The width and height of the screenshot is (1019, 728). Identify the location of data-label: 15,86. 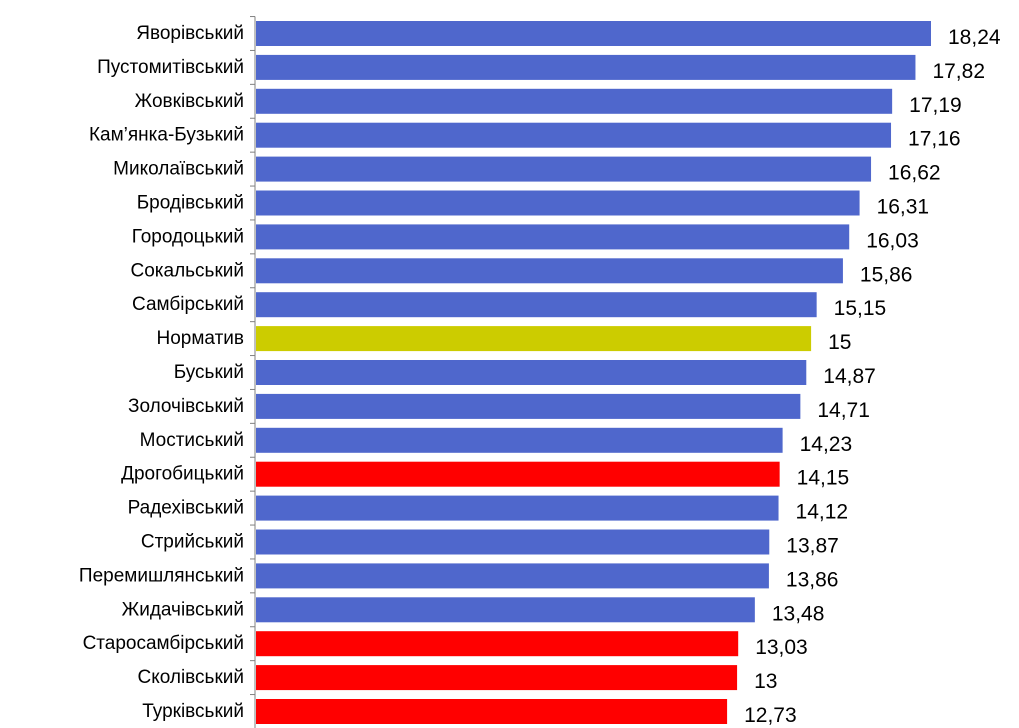
(886, 274).